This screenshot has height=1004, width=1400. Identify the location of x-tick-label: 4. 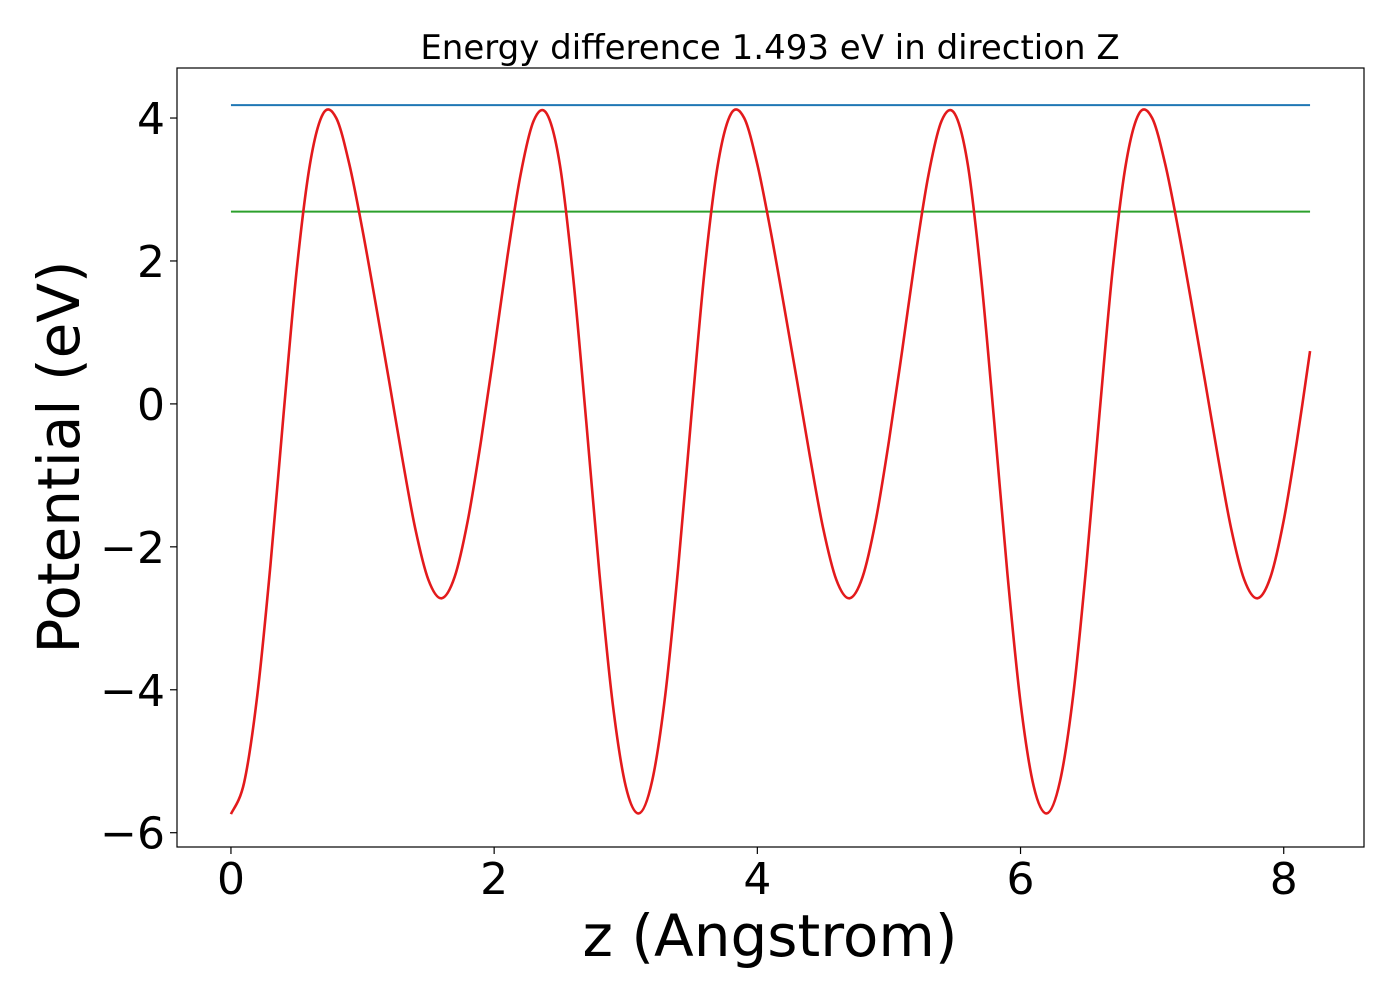
(757, 879).